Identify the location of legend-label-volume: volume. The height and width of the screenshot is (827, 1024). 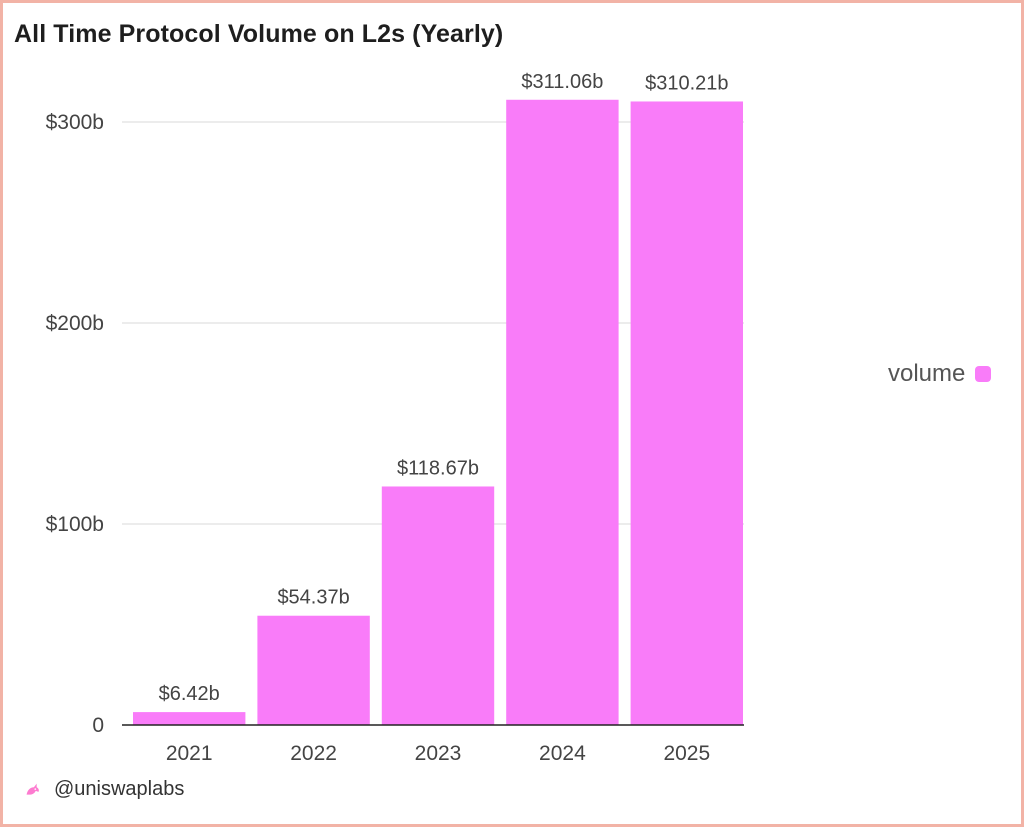
(927, 373).